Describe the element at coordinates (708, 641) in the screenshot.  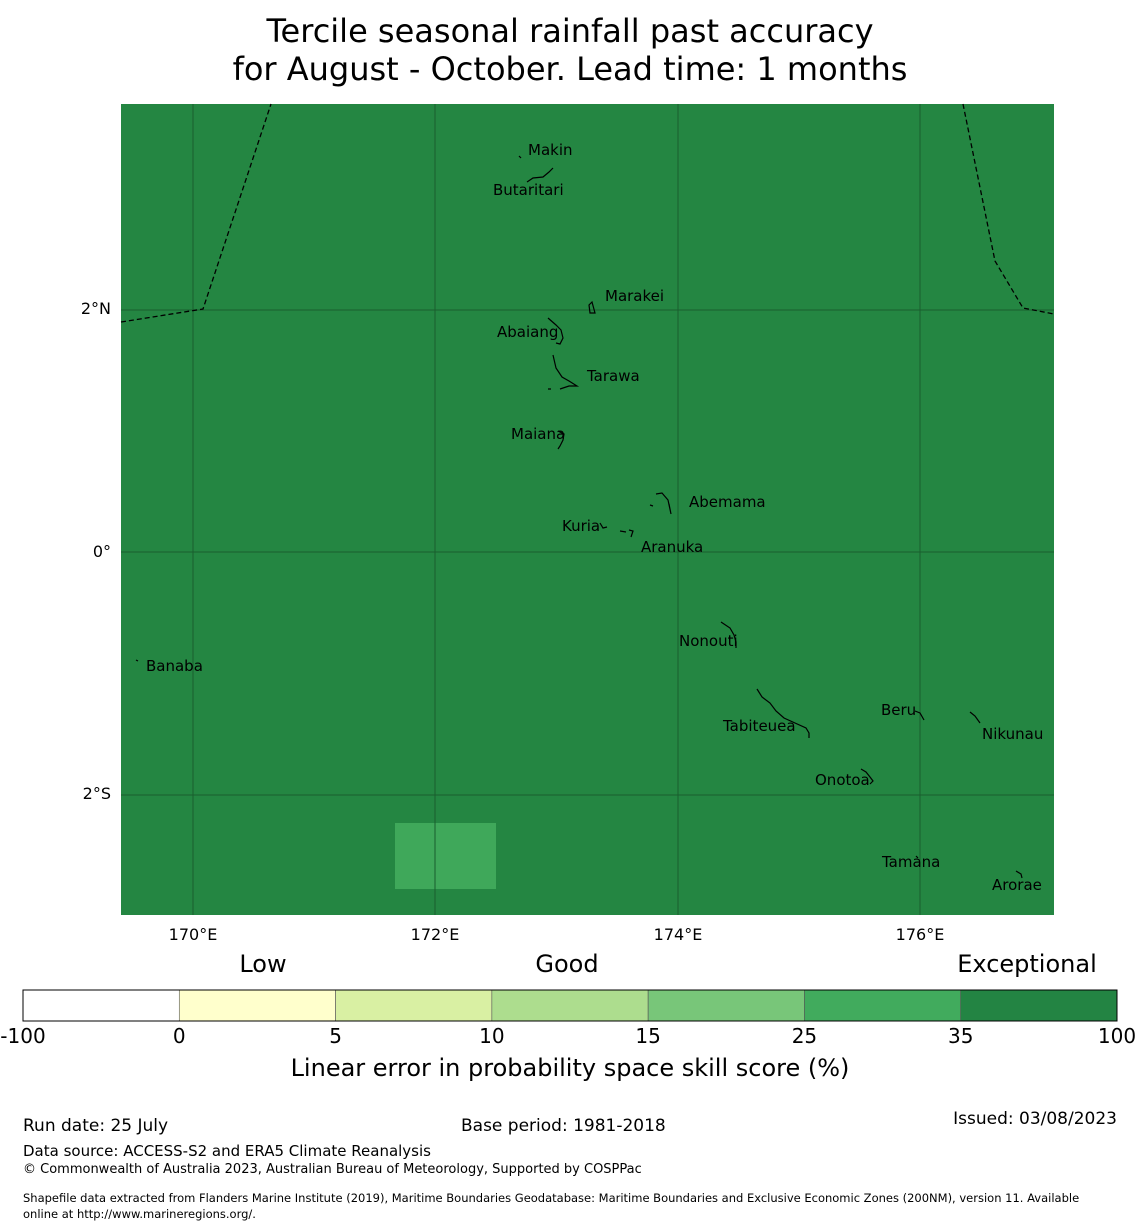
I see `island-label-nonouti: Nonouti` at that location.